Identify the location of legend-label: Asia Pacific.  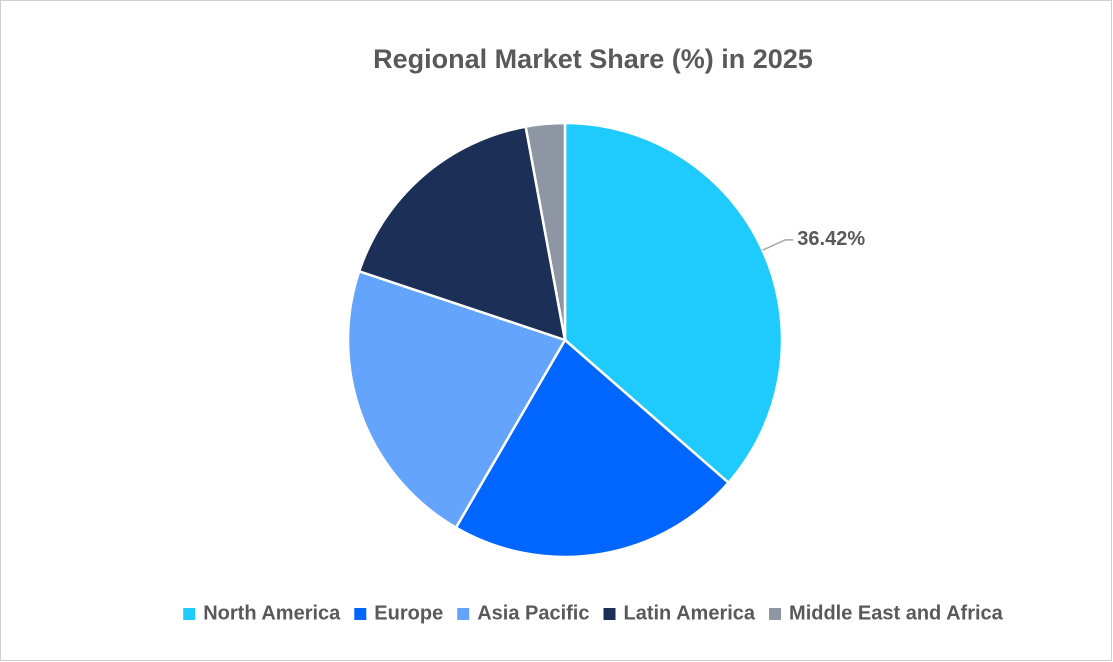
(533, 613).